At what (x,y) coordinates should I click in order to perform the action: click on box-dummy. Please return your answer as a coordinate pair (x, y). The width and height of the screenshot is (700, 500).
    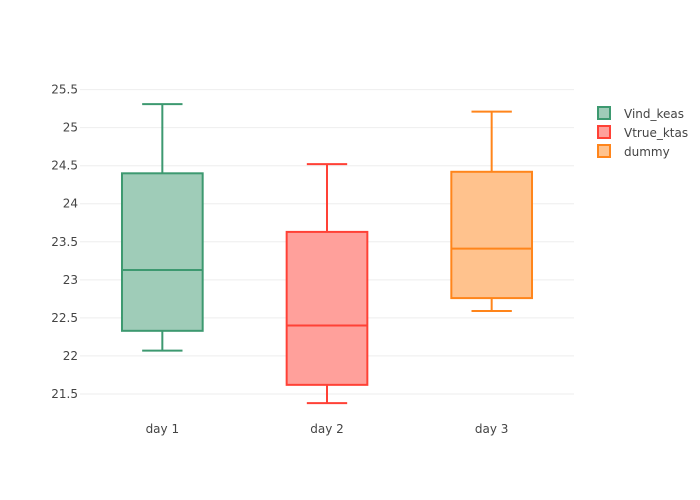
    Looking at the image, I should click on (492, 211).